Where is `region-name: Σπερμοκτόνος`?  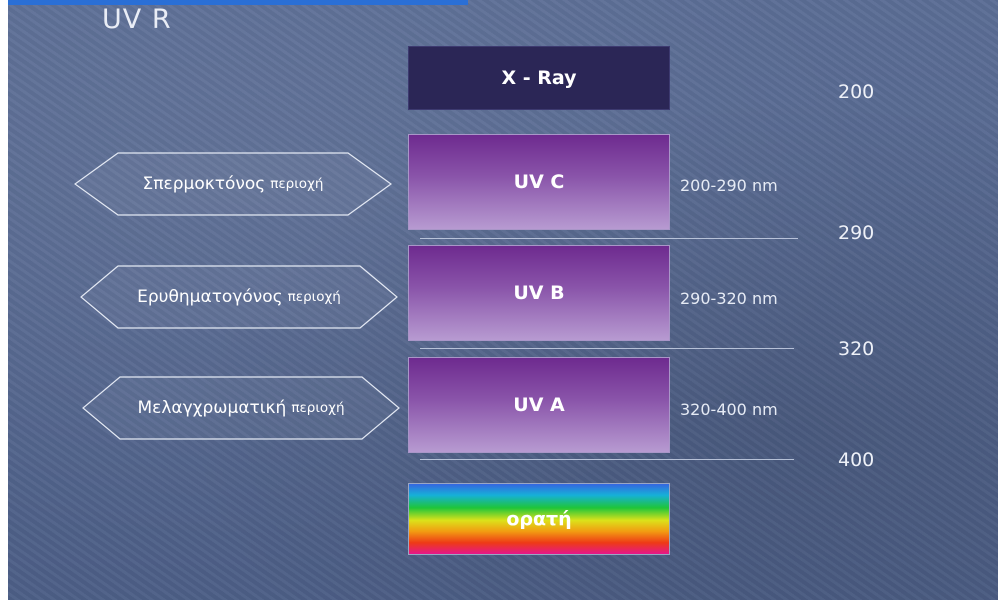 region-name: Σπερμοκτόνος is located at coordinates (204, 184).